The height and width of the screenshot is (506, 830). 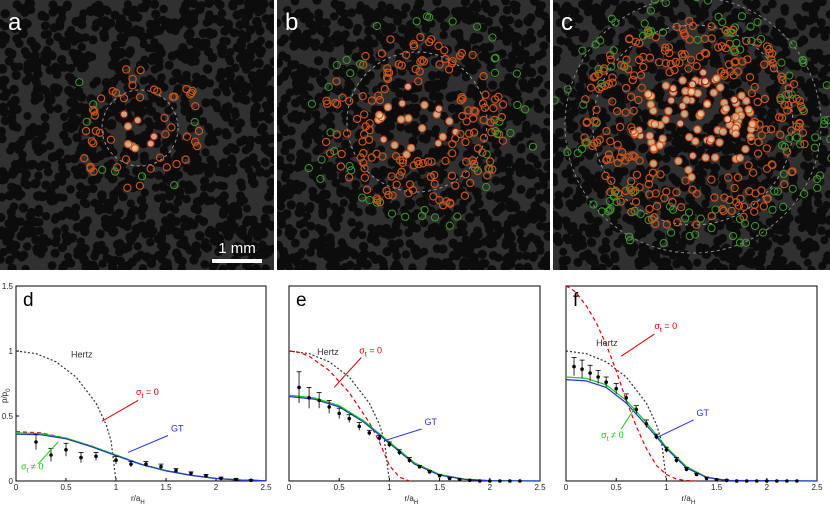 I want to click on x-tick-label: 0, so click(x=16, y=487).